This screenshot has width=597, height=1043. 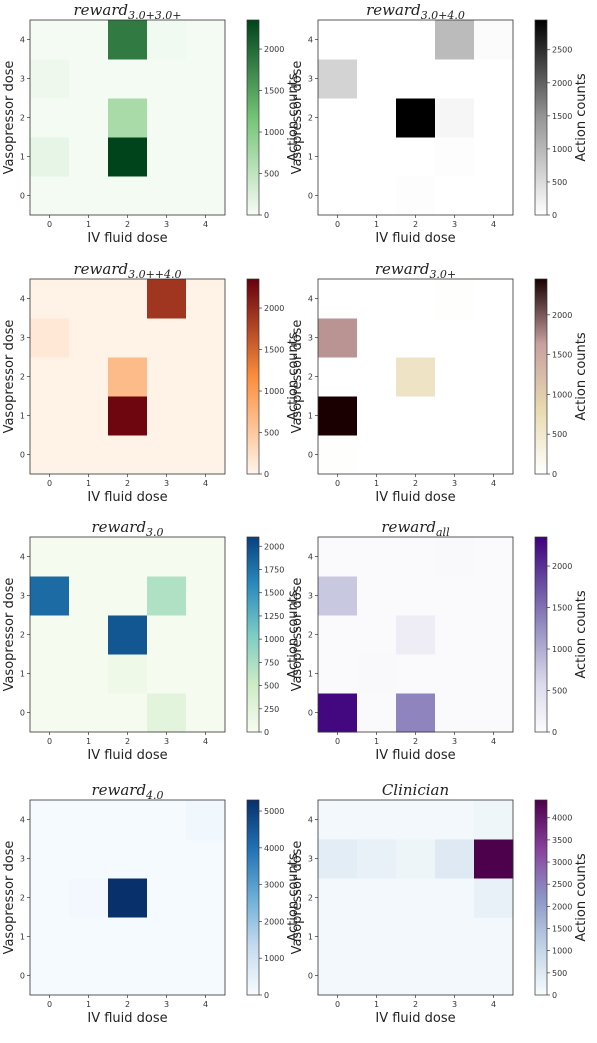 I want to click on colorbar-tick-label: 4000, so click(x=274, y=848).